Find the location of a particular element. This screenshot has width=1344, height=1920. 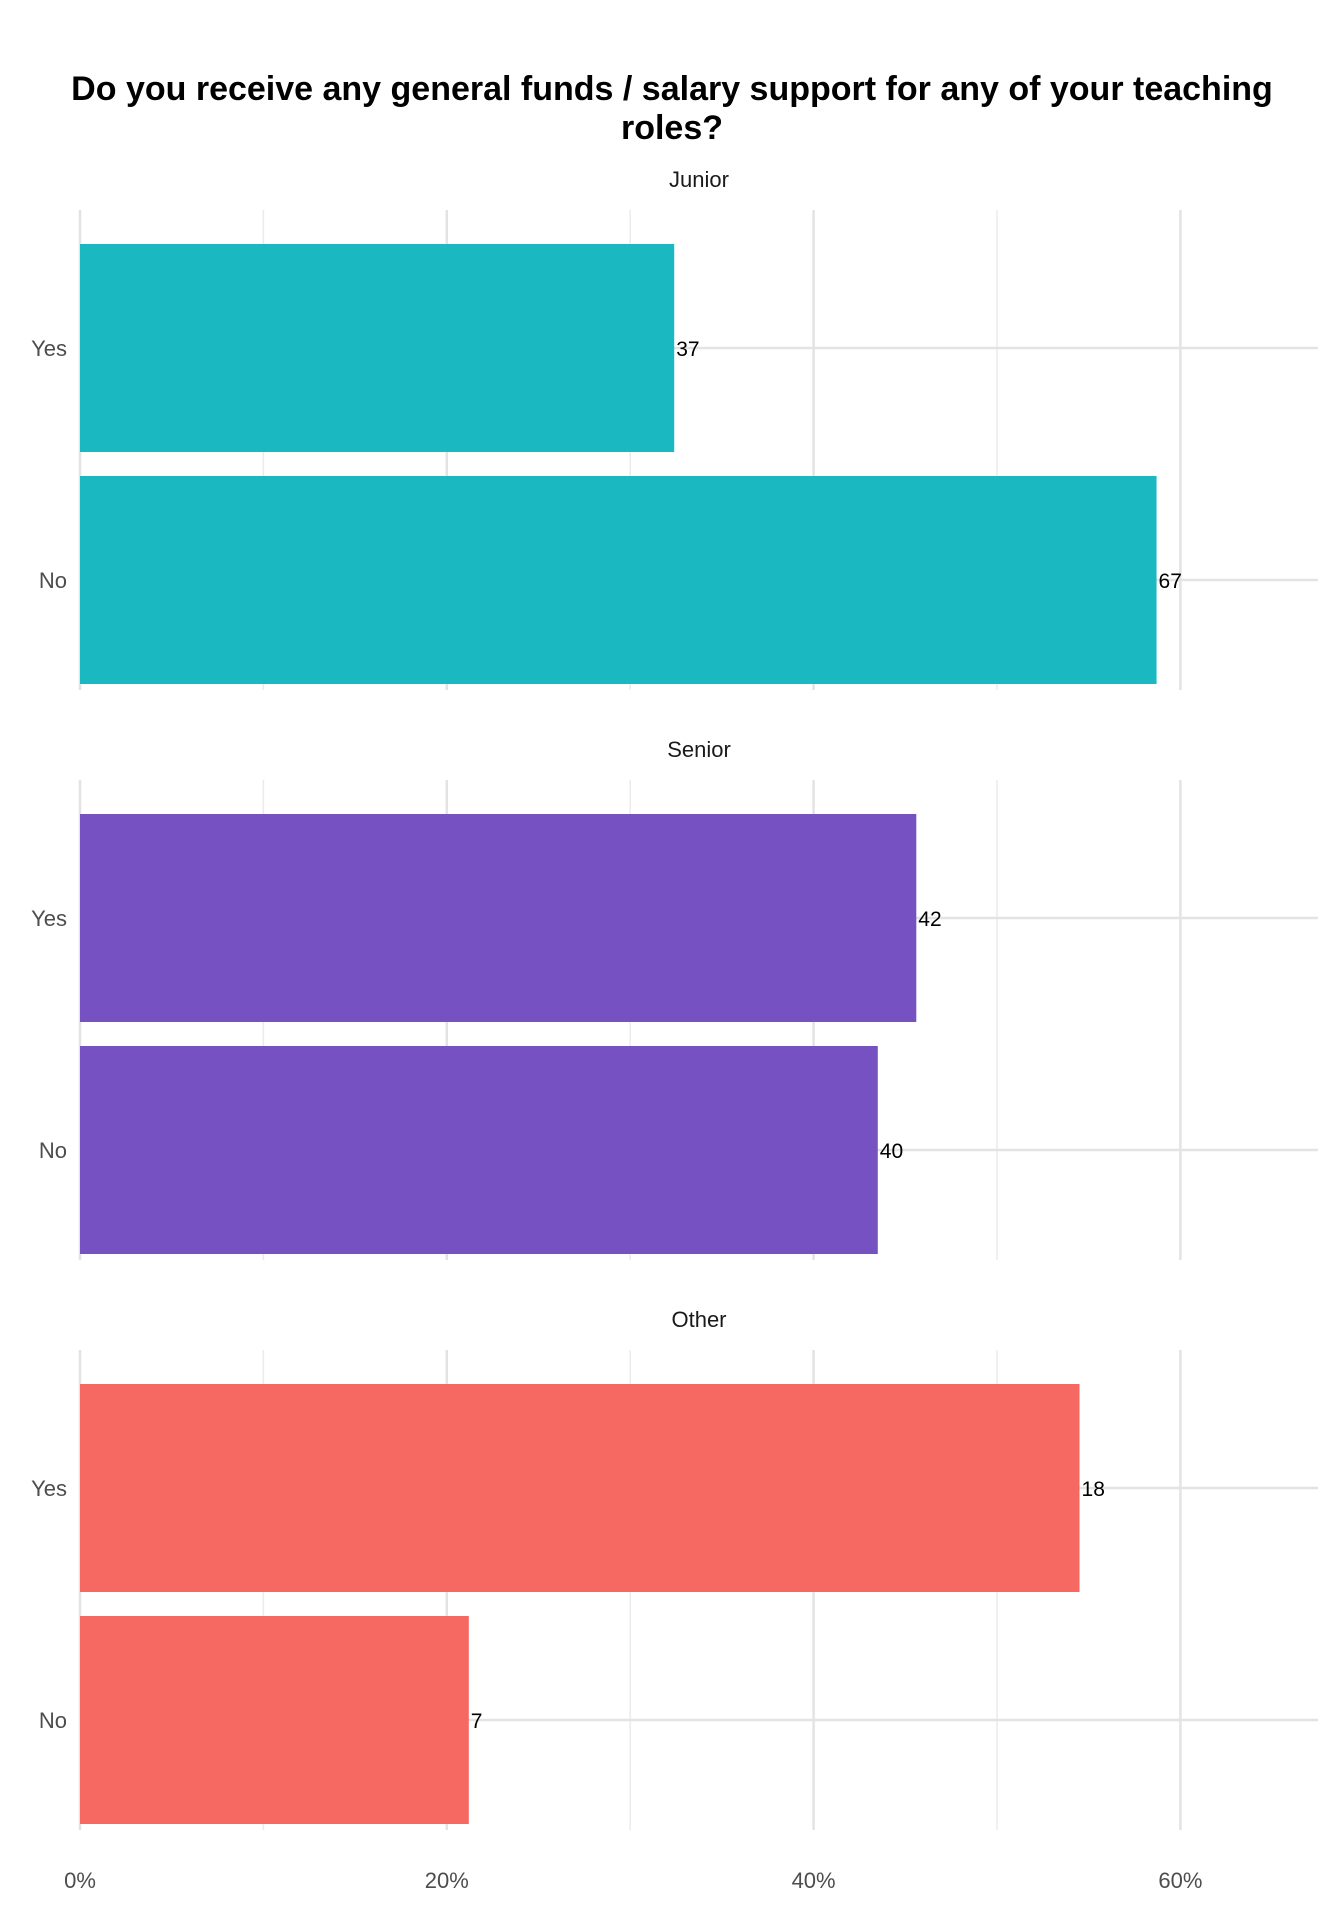

bar-value-label: 7 is located at coordinates (477, 1721).